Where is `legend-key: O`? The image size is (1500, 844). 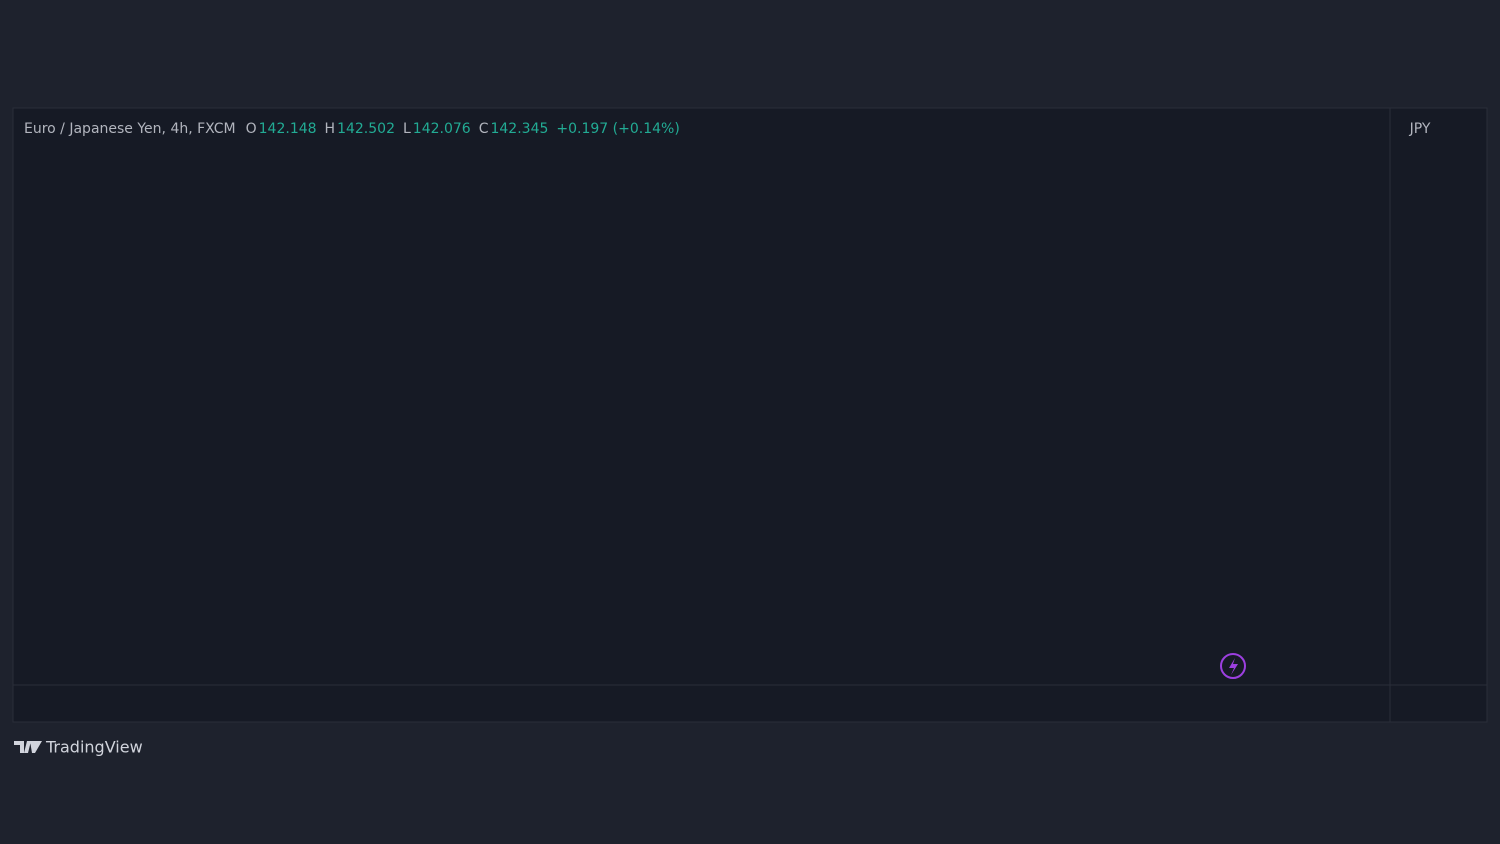
legend-key: O is located at coordinates (251, 129).